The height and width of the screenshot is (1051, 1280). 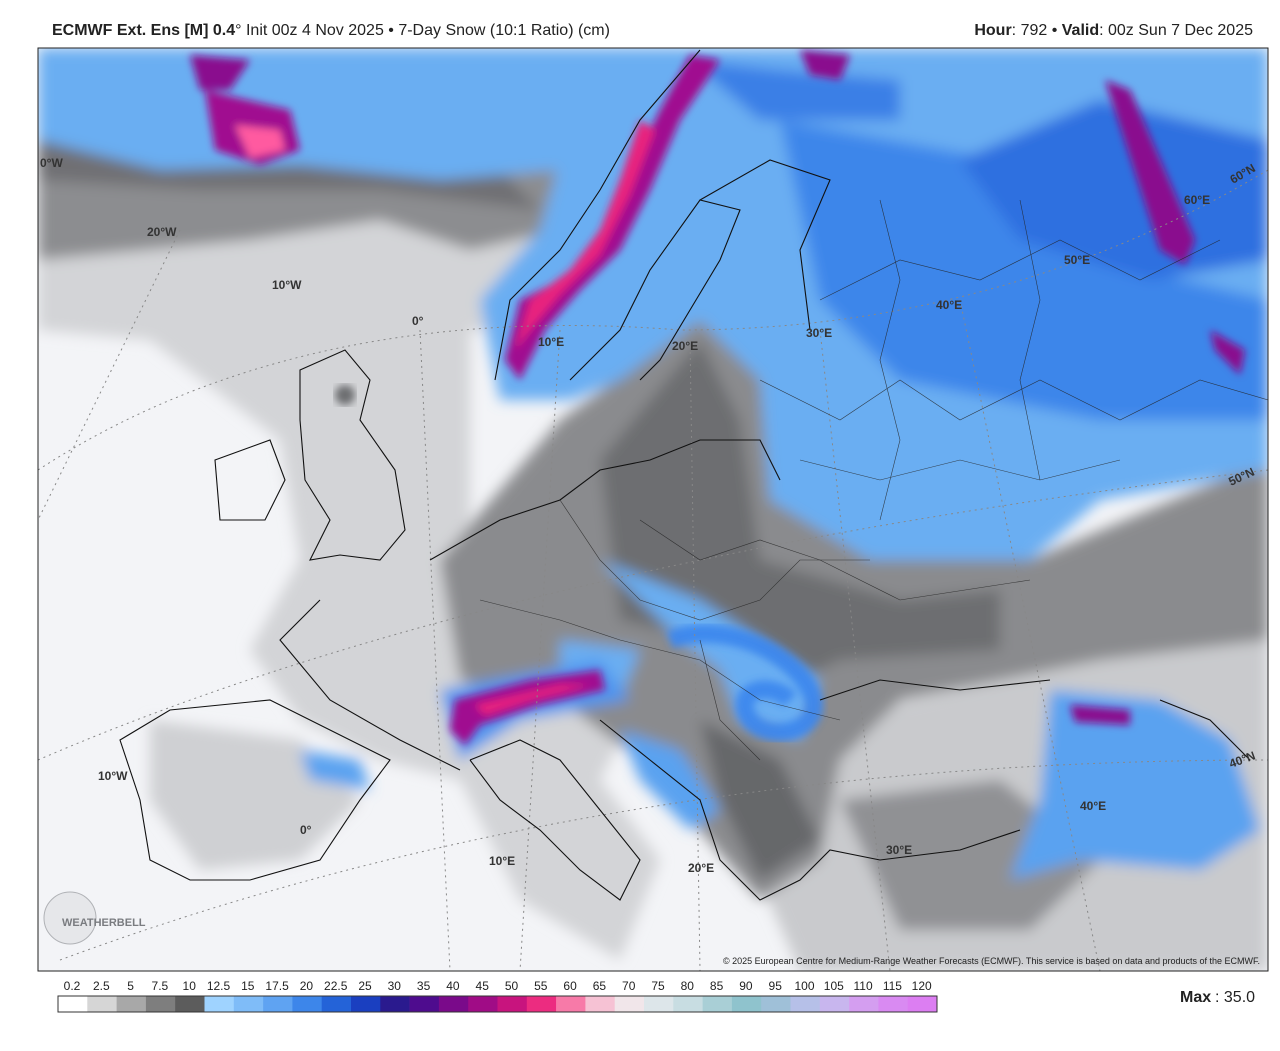 What do you see at coordinates (922, 986) in the screenshot?
I see `colorbar-tick-label: 120` at bounding box center [922, 986].